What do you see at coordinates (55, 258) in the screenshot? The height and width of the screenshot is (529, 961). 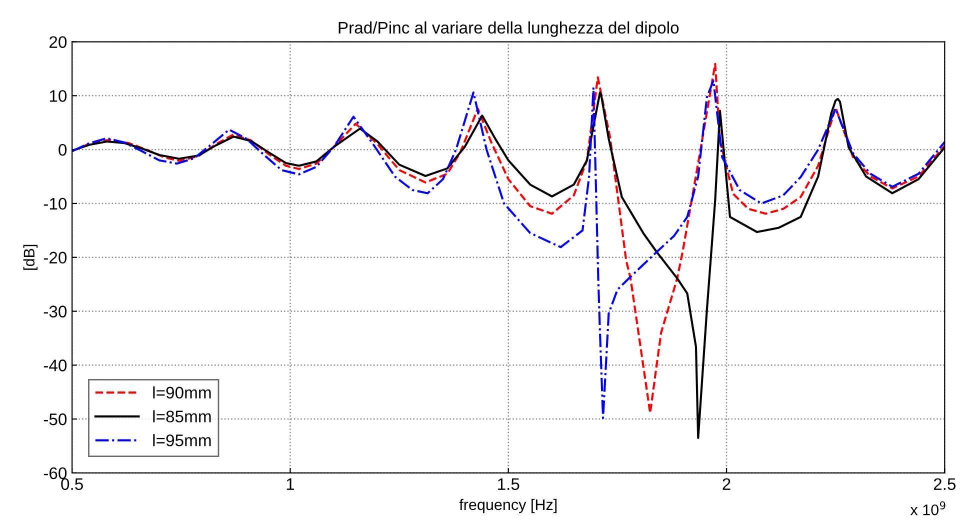 I see `y-tick-label: -20` at bounding box center [55, 258].